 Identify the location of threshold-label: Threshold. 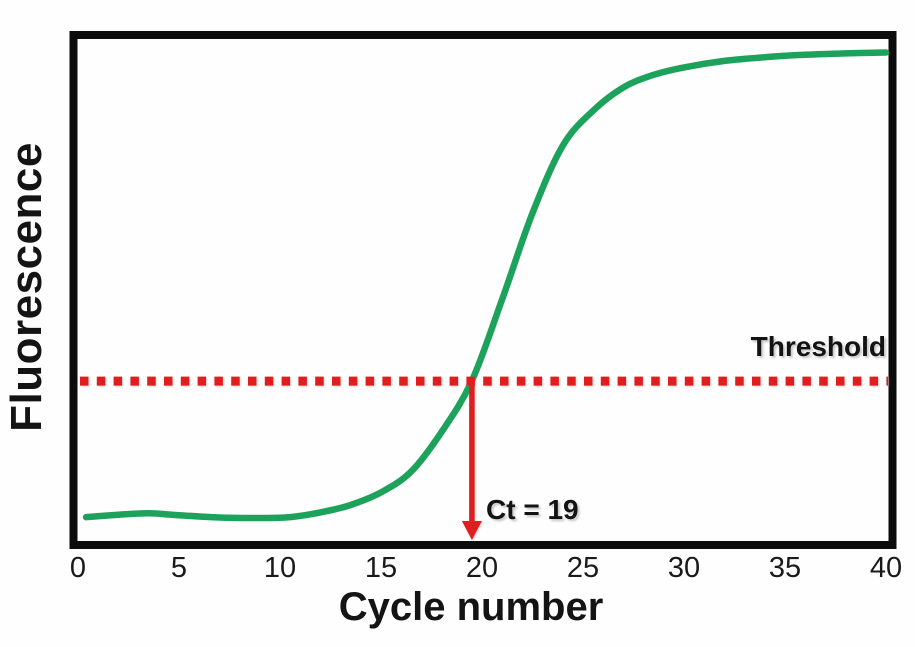
(818, 346).